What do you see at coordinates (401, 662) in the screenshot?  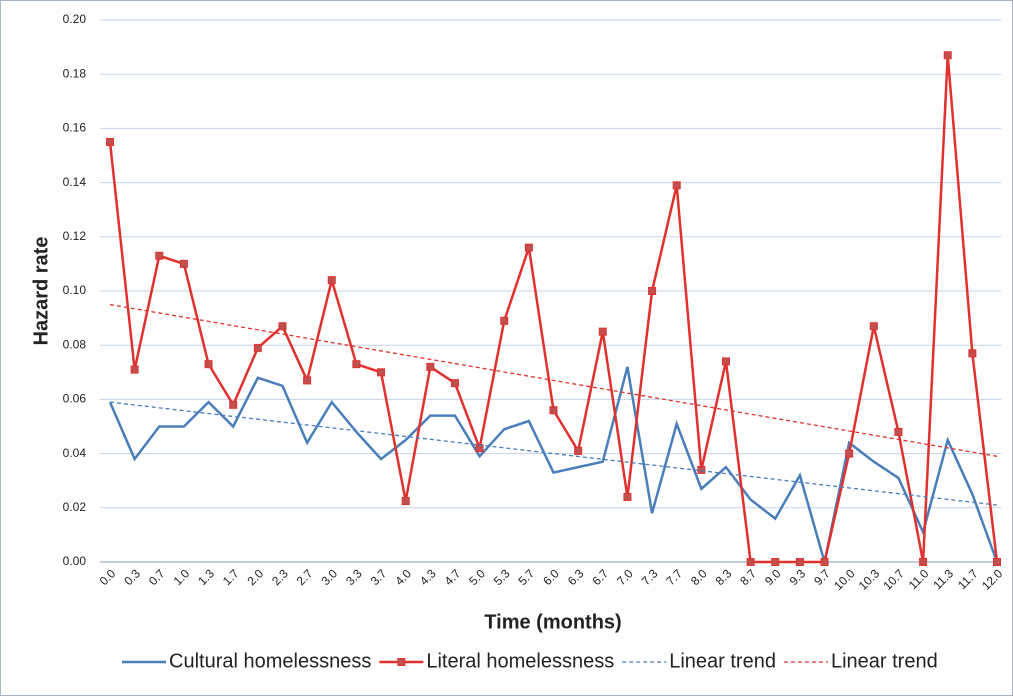 I see `legend-marker` at bounding box center [401, 662].